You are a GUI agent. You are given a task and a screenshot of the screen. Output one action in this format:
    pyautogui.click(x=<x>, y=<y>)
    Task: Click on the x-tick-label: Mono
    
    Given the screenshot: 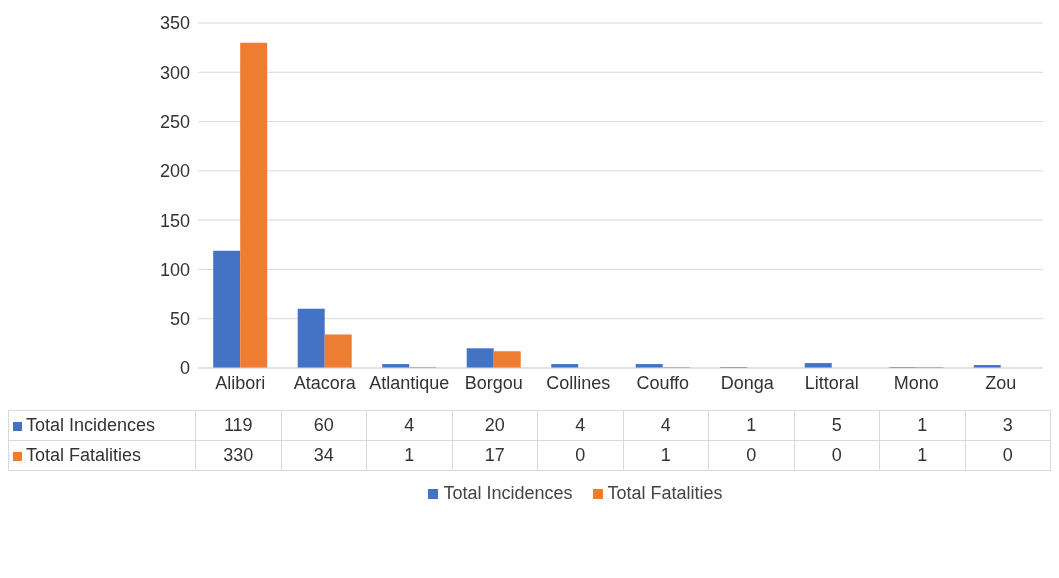 What is the action you would take?
    pyautogui.click(x=916, y=382)
    